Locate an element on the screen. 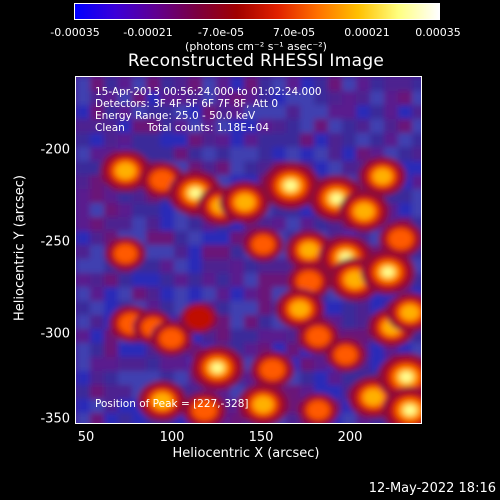 This screenshot has width=500, height=500. colorbar-tick-label: 7.0e-05 is located at coordinates (294, 32).